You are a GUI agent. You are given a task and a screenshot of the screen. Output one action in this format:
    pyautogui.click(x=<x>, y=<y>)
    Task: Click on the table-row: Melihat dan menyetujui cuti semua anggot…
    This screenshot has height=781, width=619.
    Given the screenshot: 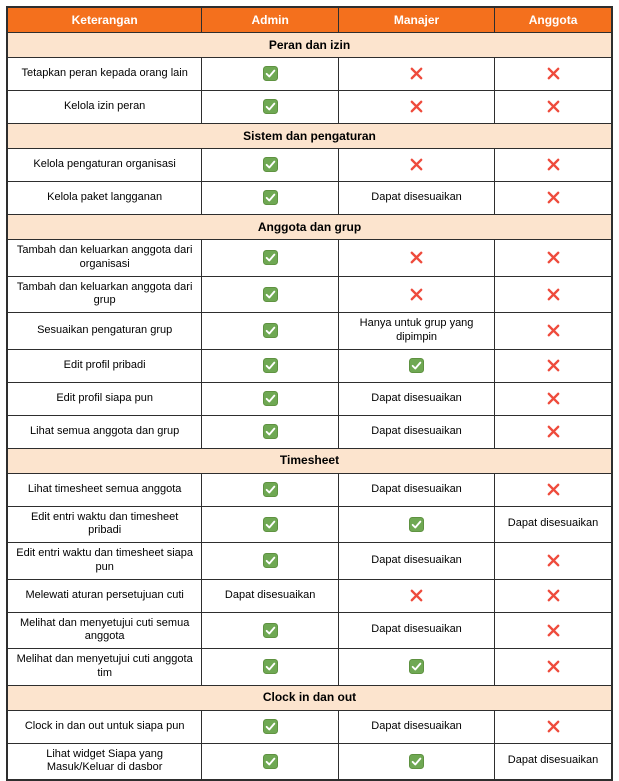 What is the action you would take?
    pyautogui.click(x=309, y=630)
    